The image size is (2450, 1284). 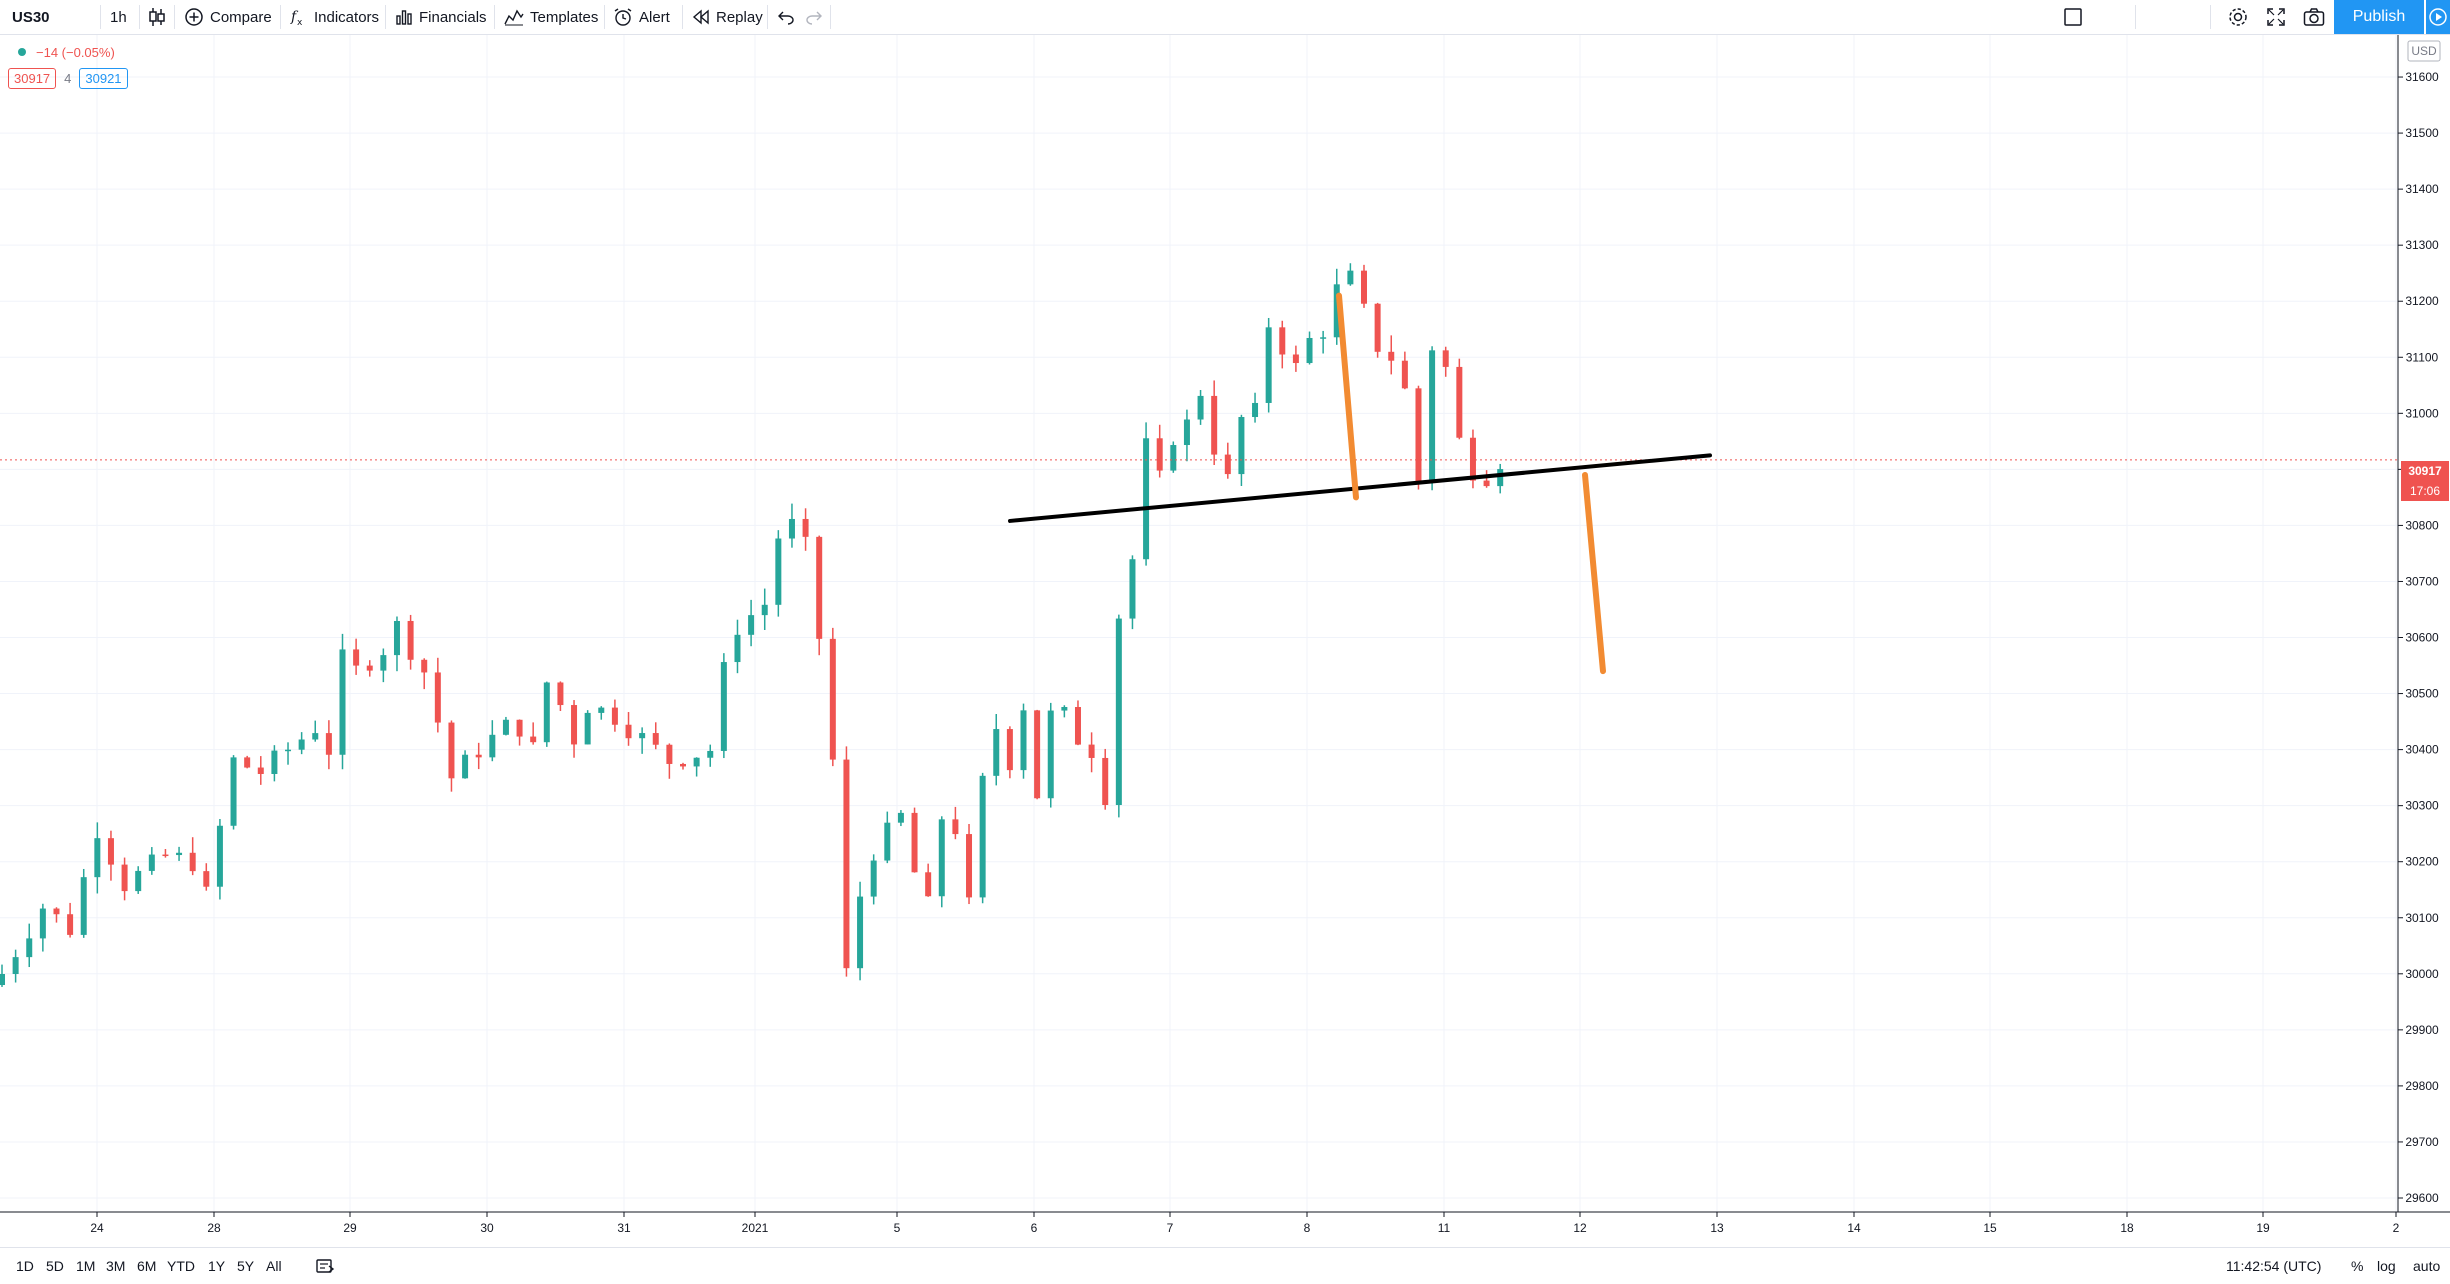 What do you see at coordinates (2276, 17) in the screenshot?
I see `fullscreen-button` at bounding box center [2276, 17].